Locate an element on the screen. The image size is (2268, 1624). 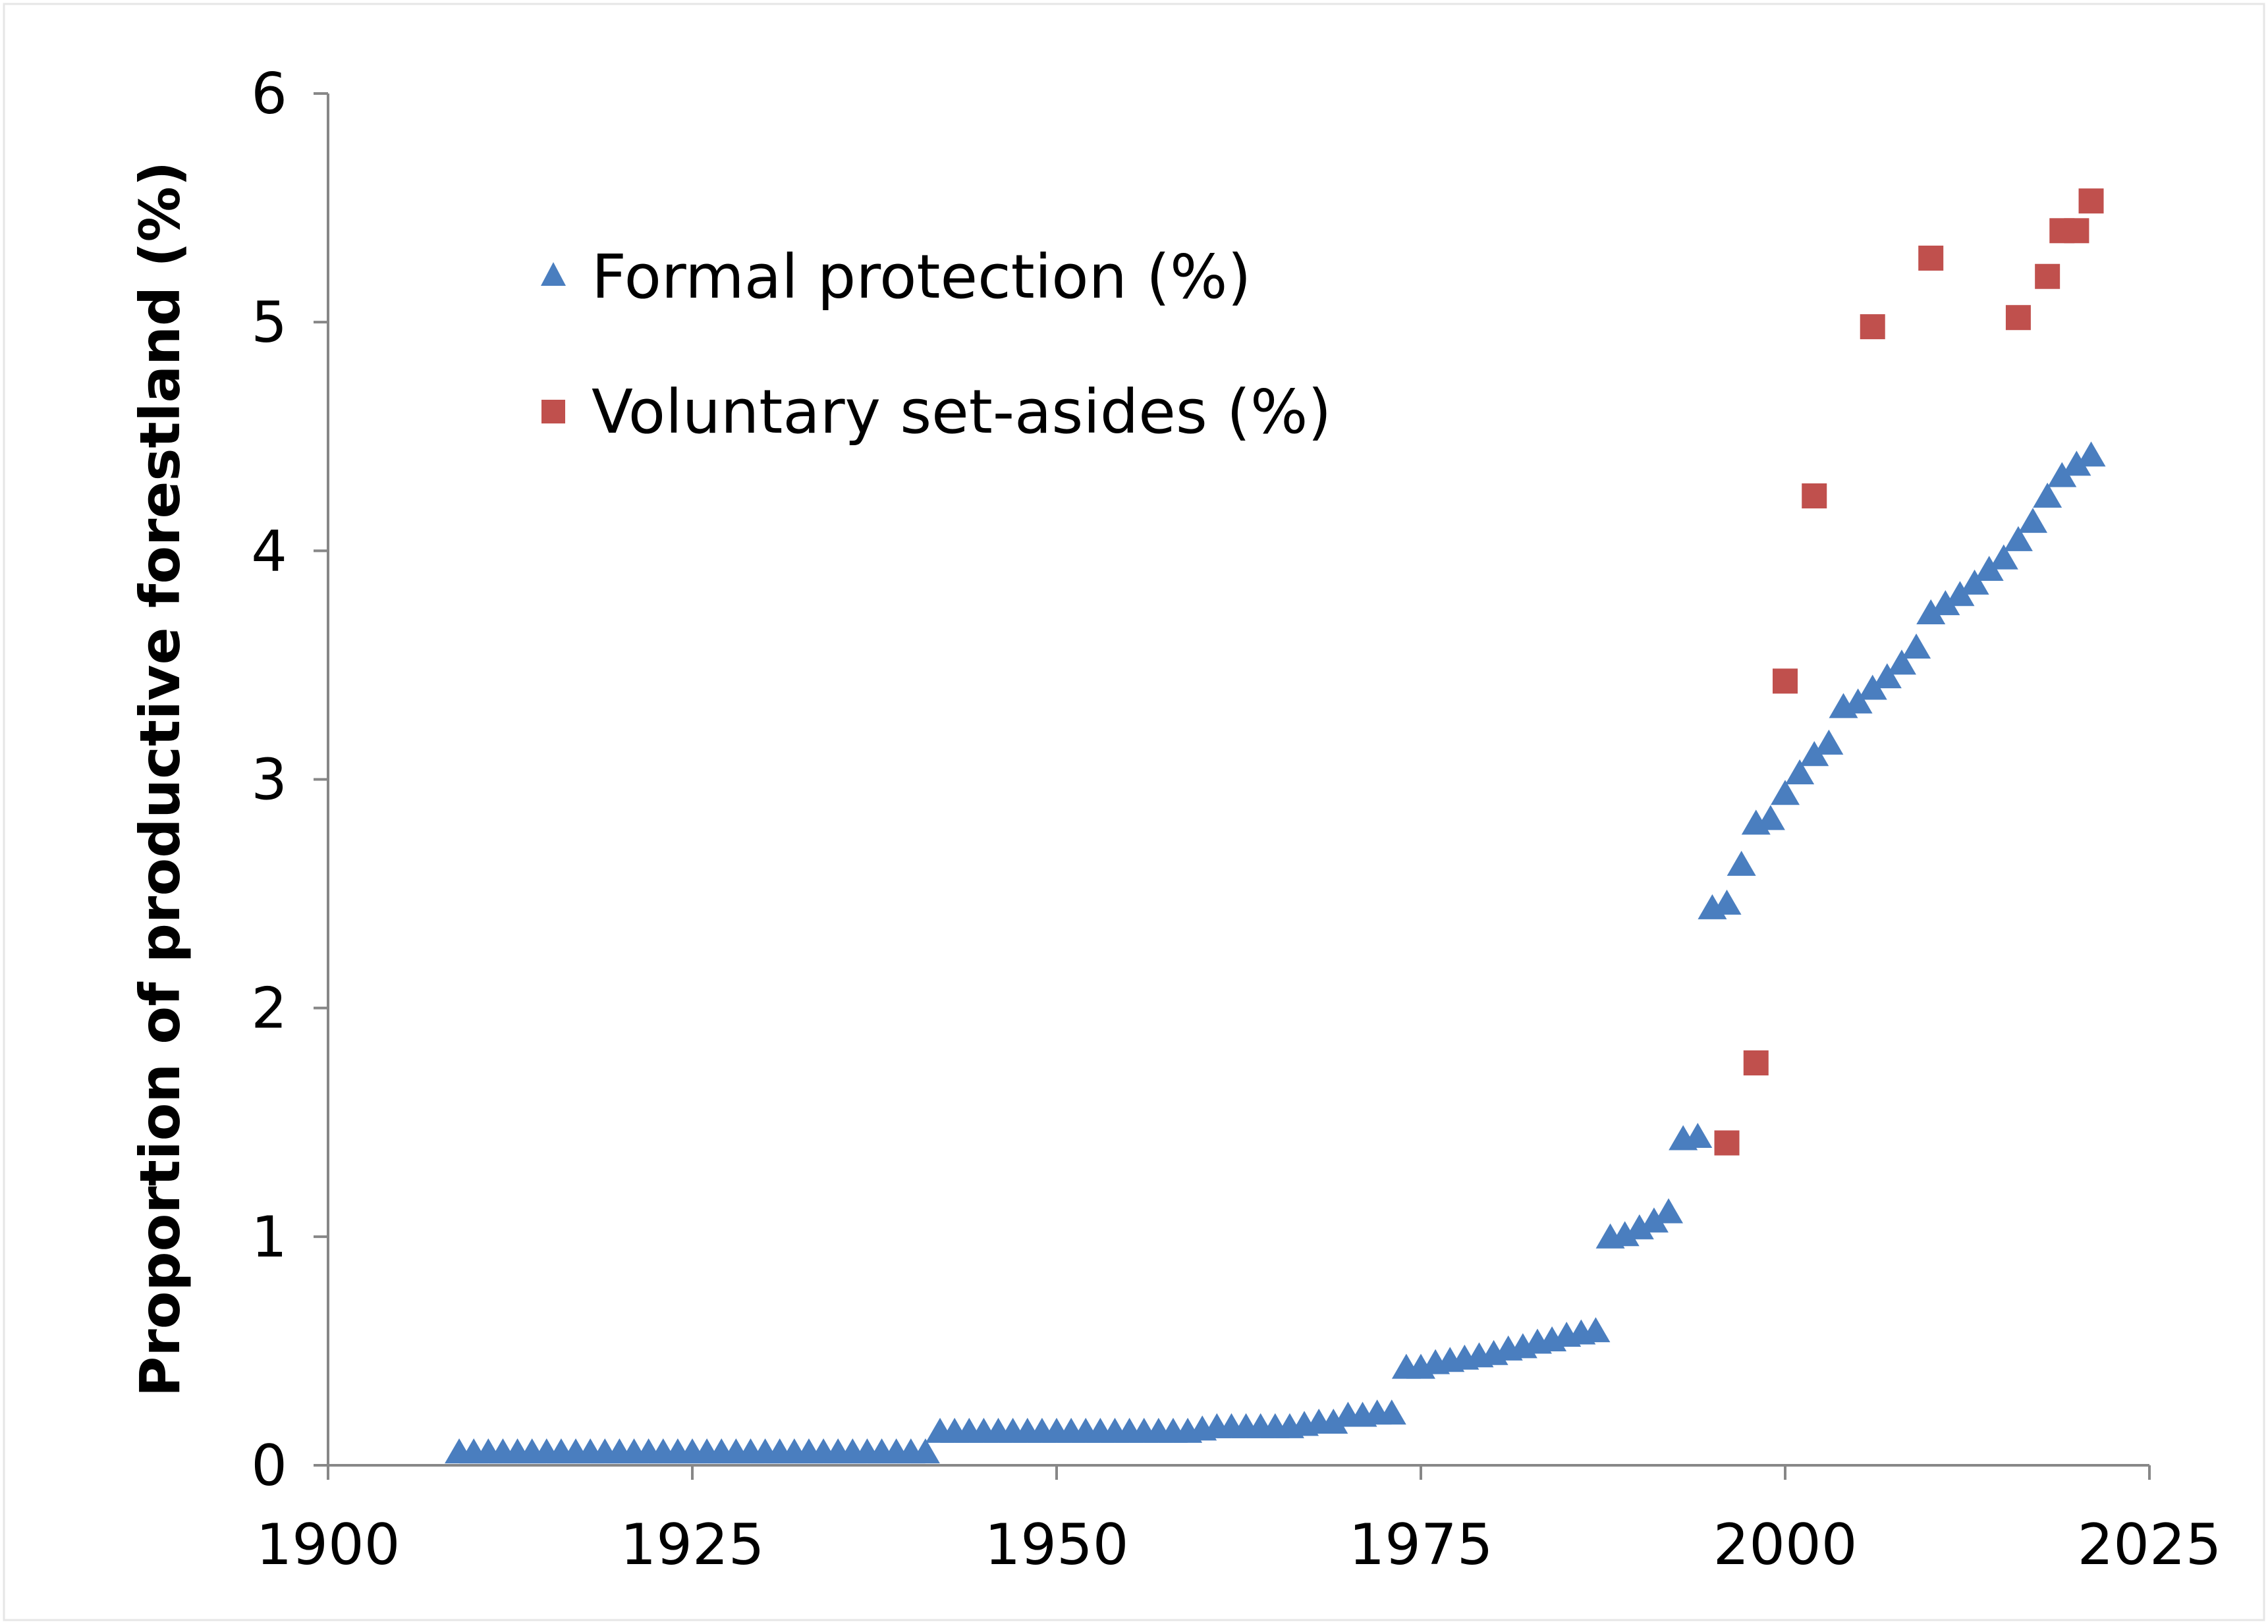
series-voluntary-set-asides is located at coordinates (1909, 672).